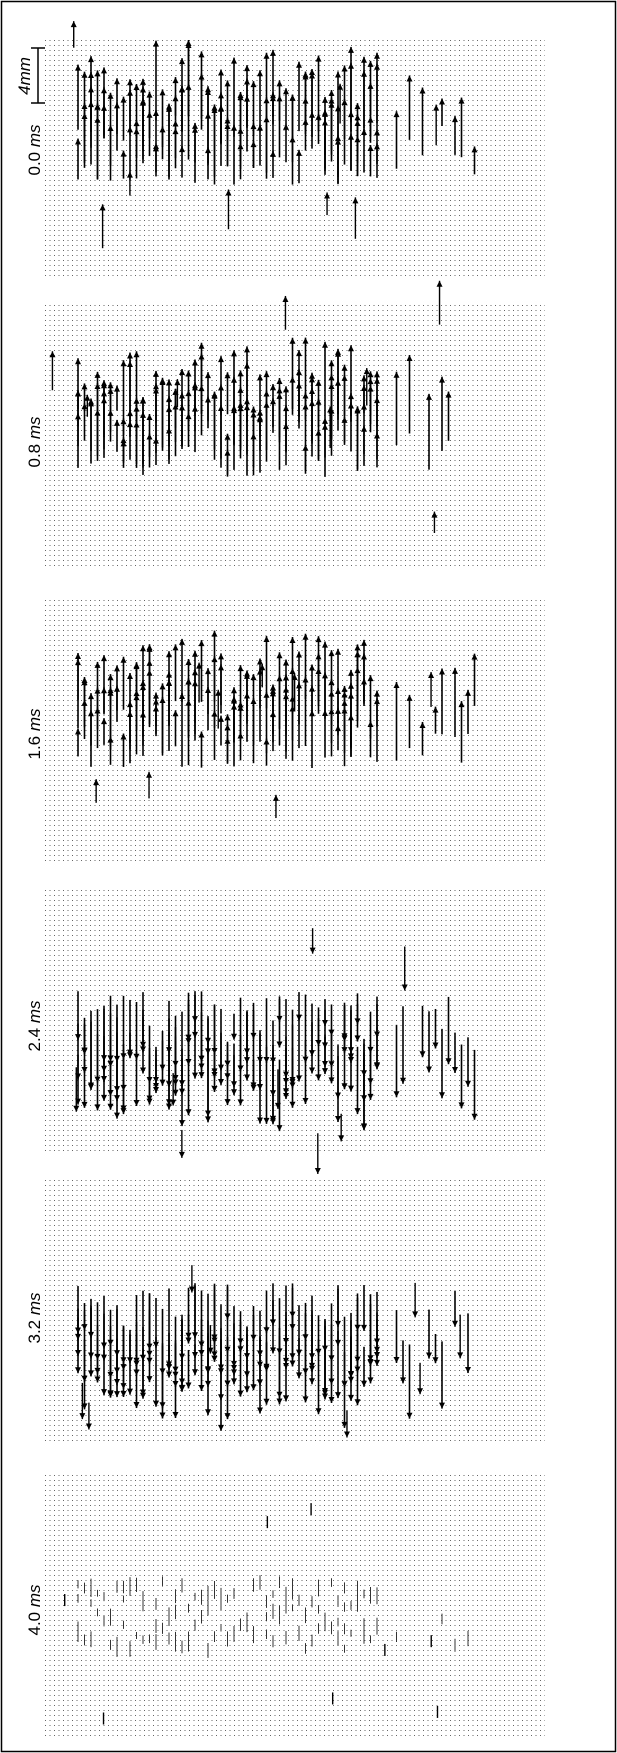  What do you see at coordinates (34, 1318) in the screenshot?
I see `time-label: 3.2 ms` at bounding box center [34, 1318].